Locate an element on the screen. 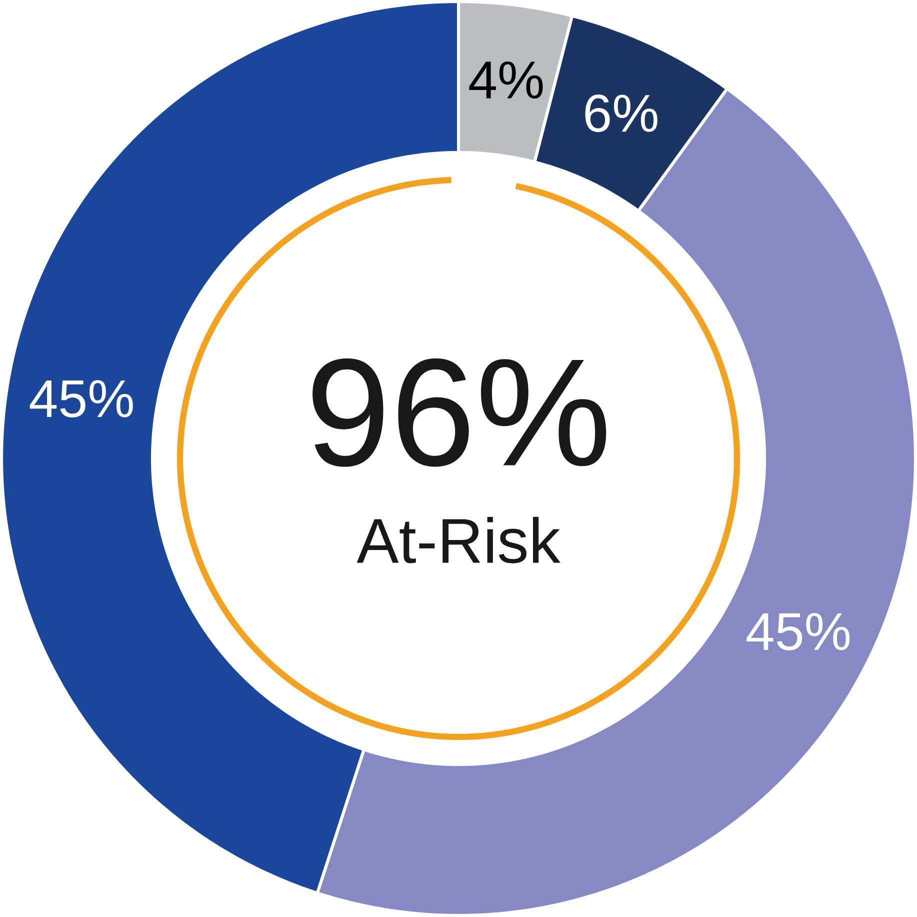 This screenshot has width=917, height=917. data-label: 4% is located at coordinates (506, 80).